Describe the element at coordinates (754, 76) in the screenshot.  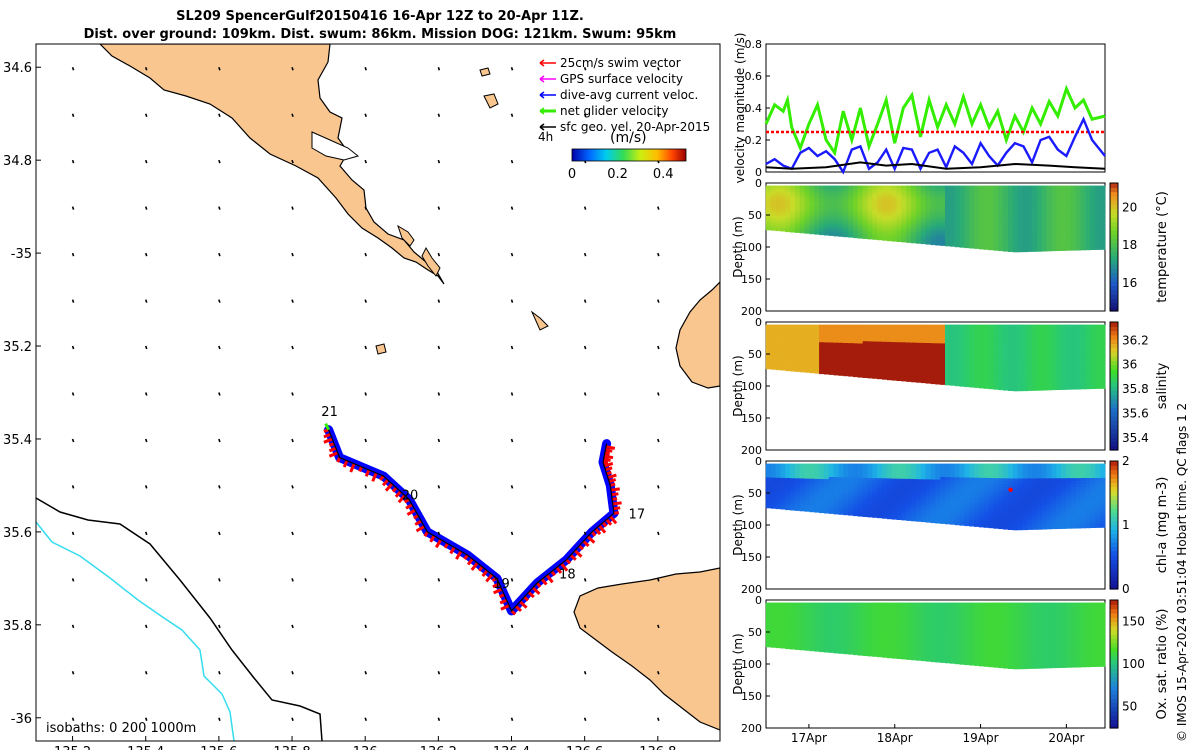
I see `velocity-ytick-label: 0.6` at that location.